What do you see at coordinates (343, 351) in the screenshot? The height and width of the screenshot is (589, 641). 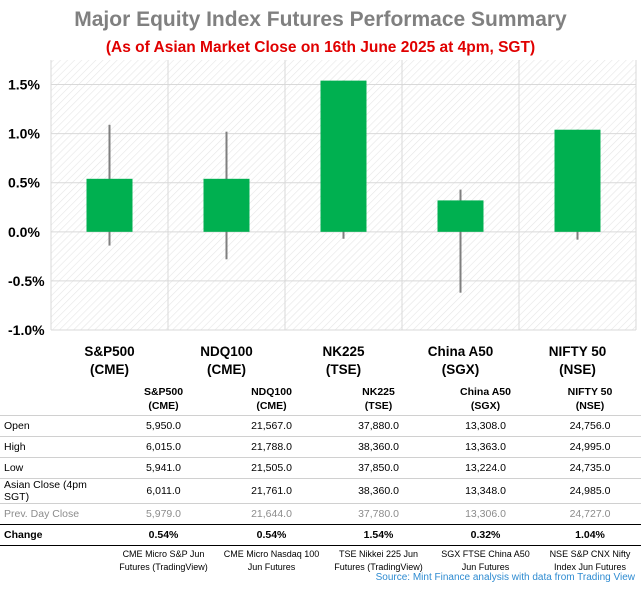 I see `x-tick-label: NK225` at bounding box center [343, 351].